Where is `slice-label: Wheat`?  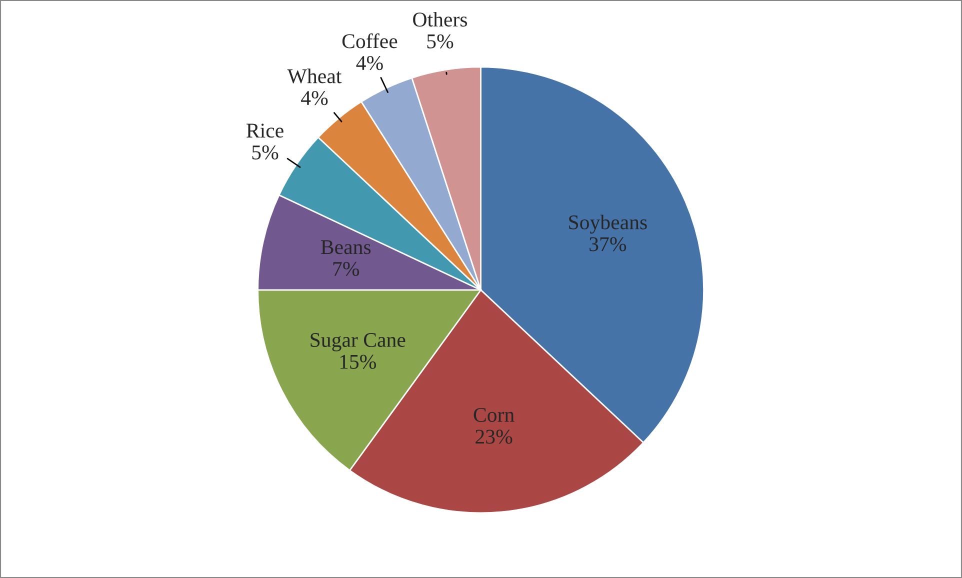 slice-label: Wheat is located at coordinates (314, 76).